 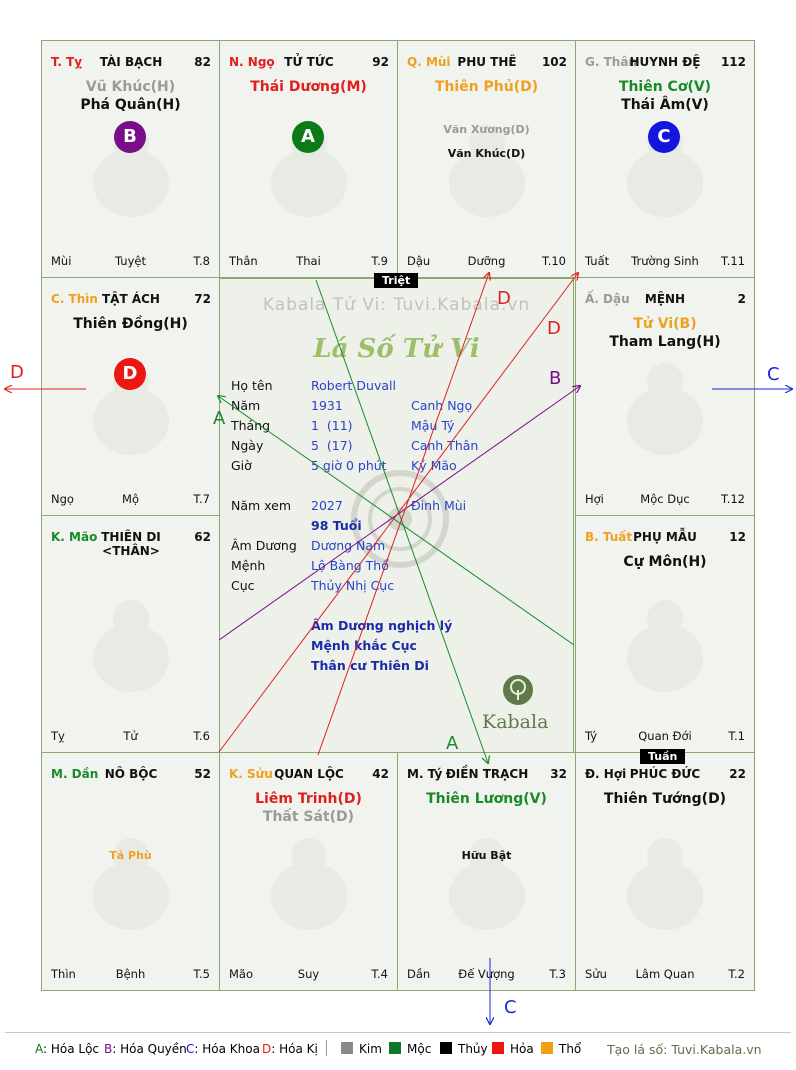 I want to click on legend-moc: Mộc, so click(x=410, y=1049).